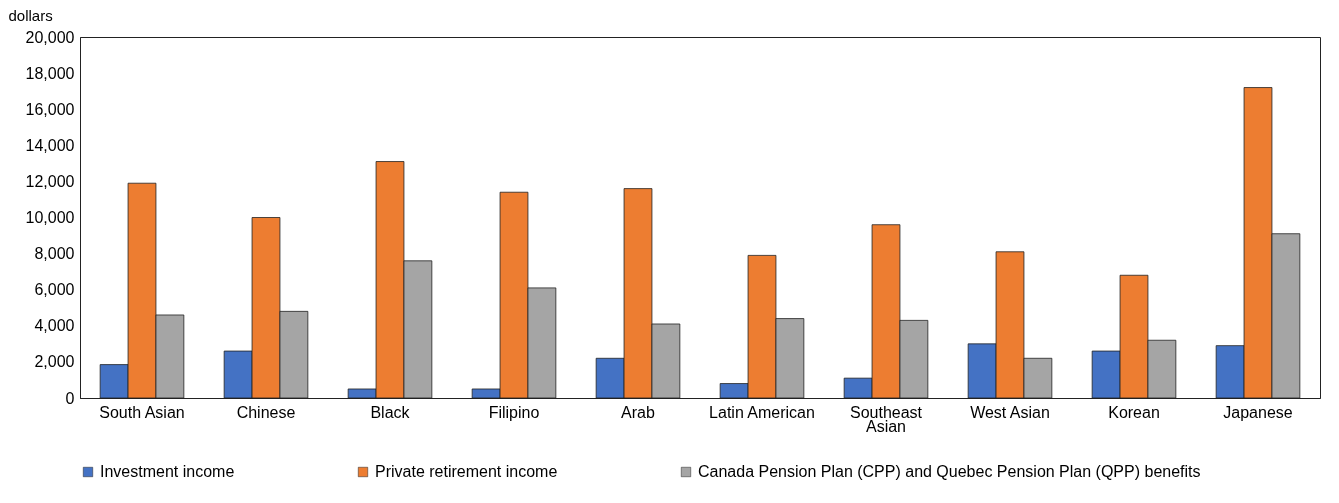 This screenshot has height=503, width=1339. What do you see at coordinates (167, 471) in the screenshot?
I see `legend-label: Investment income` at bounding box center [167, 471].